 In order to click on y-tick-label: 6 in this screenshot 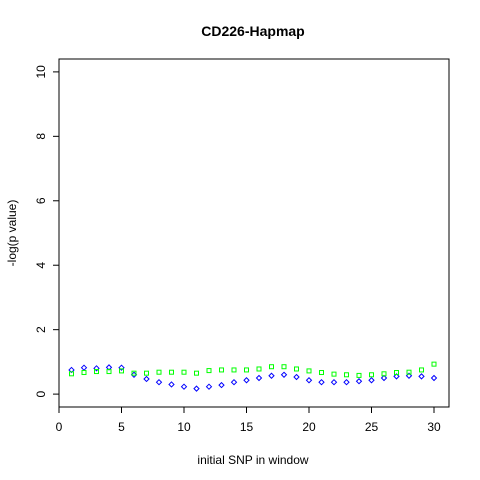, I will do `click(41, 200)`.